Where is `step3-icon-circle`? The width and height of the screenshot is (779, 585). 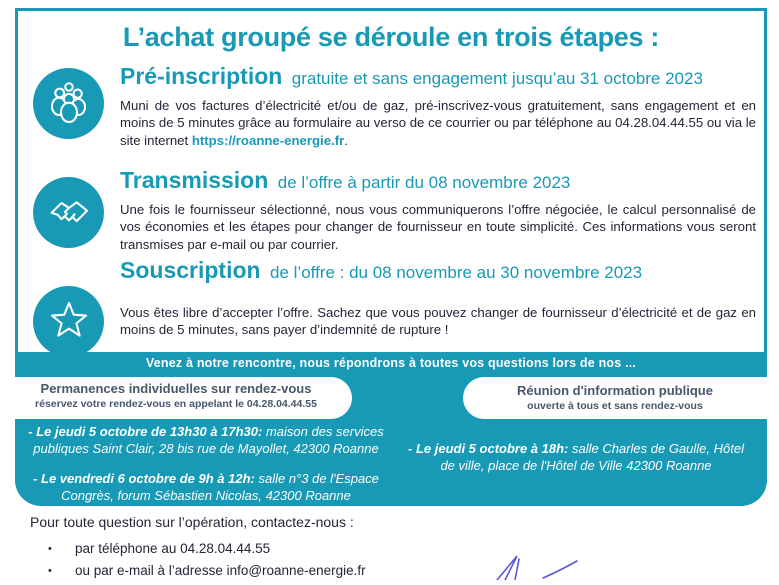
step3-icon-circle is located at coordinates (68, 321).